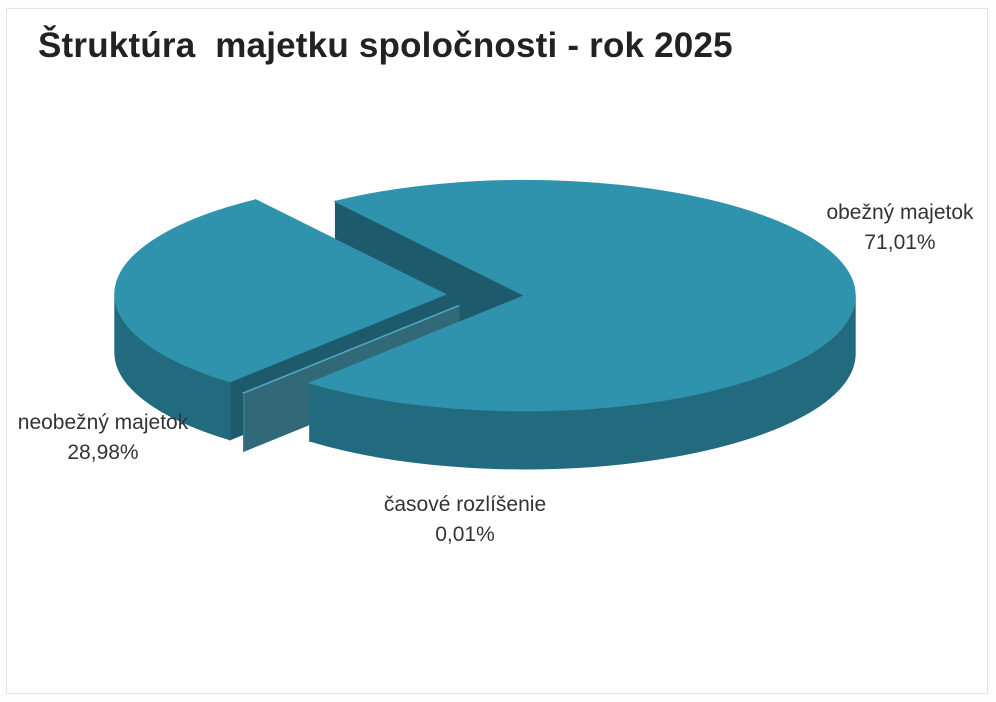  What do you see at coordinates (465, 504) in the screenshot?
I see `category-label: časové rozlíšenie` at bounding box center [465, 504].